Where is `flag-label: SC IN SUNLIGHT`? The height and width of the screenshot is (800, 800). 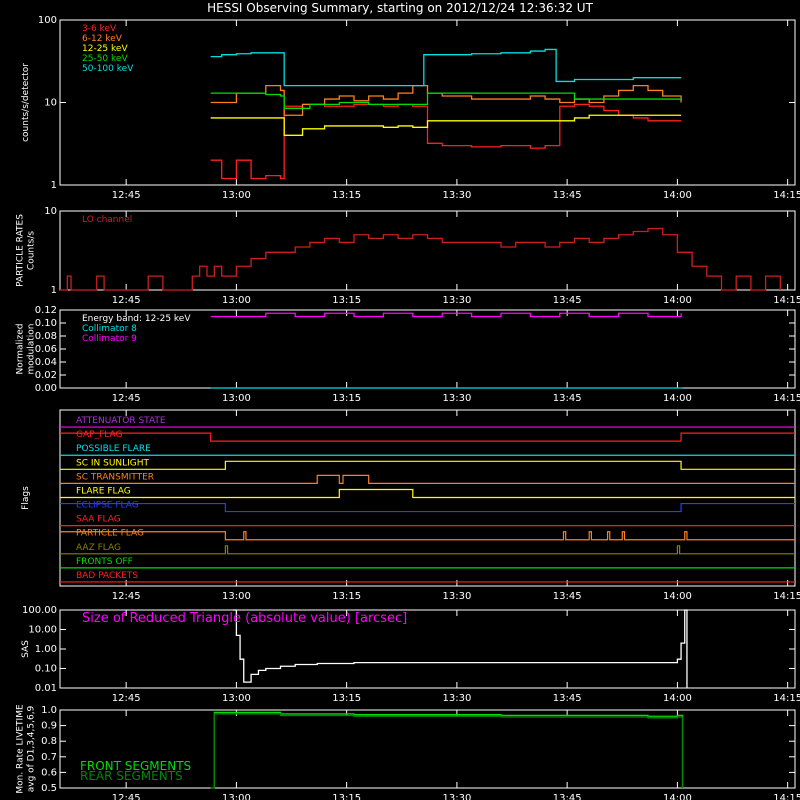 flag-label: SC IN SUNLIGHT is located at coordinates (113, 463).